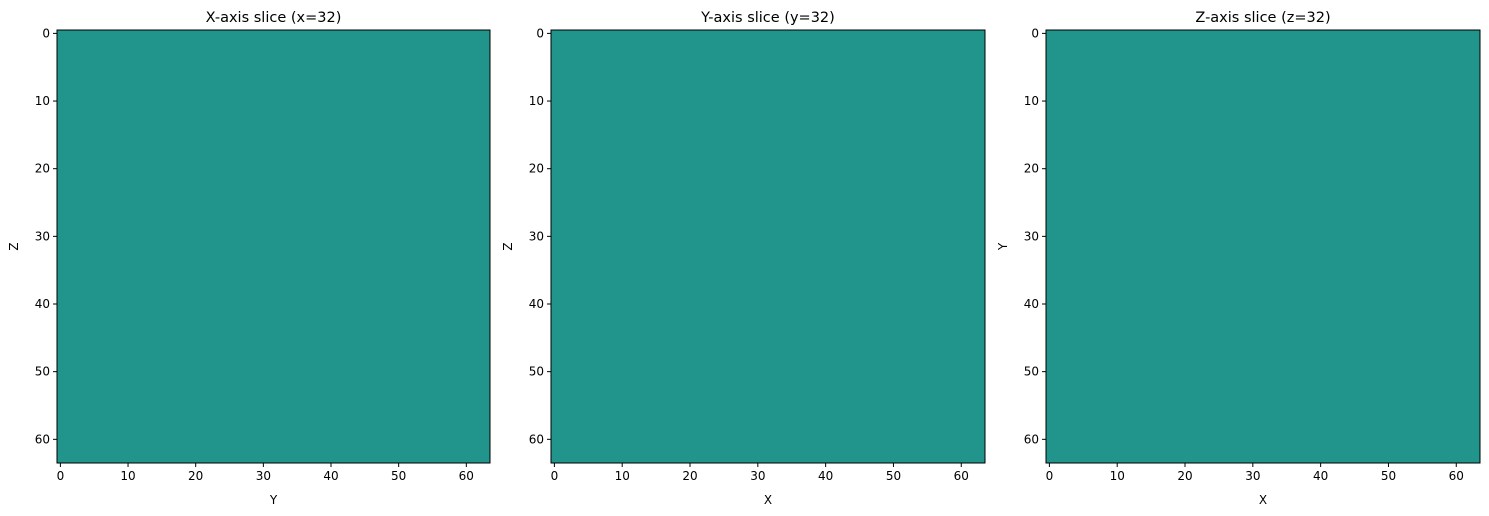  I want to click on y-axis-label: Y, so click(1003, 246).